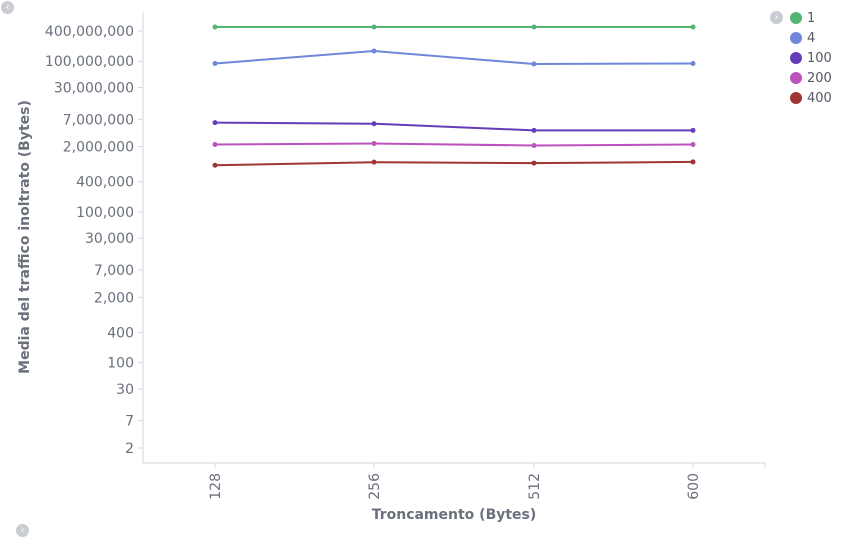  I want to click on y-tick-label: 400, so click(120, 333).